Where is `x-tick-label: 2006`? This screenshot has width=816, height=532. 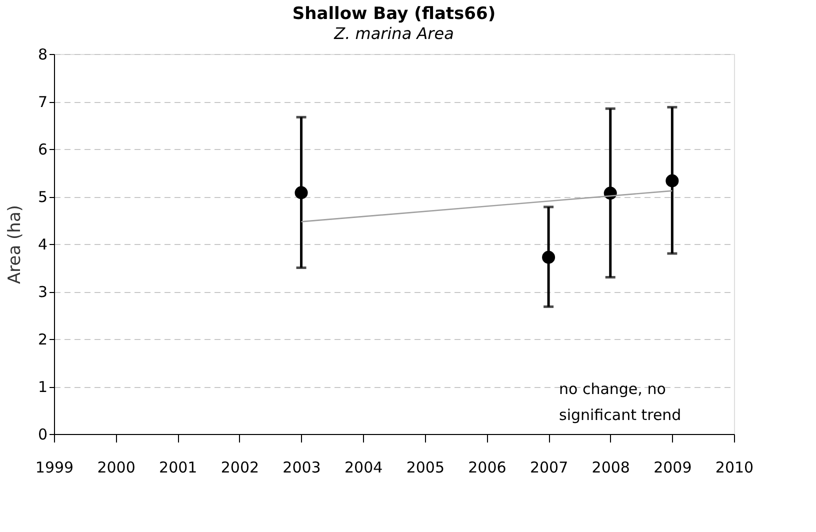
x-tick-label: 2006 is located at coordinates (487, 467).